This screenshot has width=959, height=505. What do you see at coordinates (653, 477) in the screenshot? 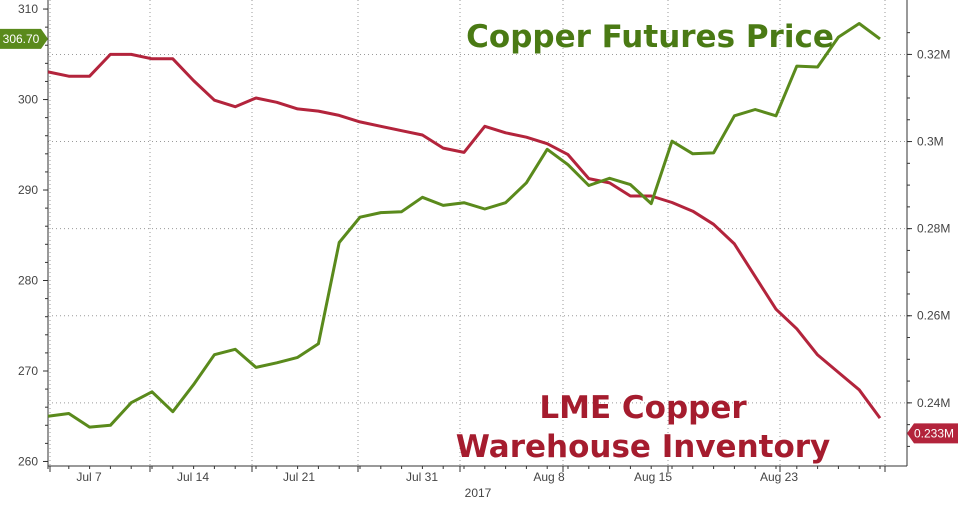
I see `x-tick-label: Aug 15` at bounding box center [653, 477].